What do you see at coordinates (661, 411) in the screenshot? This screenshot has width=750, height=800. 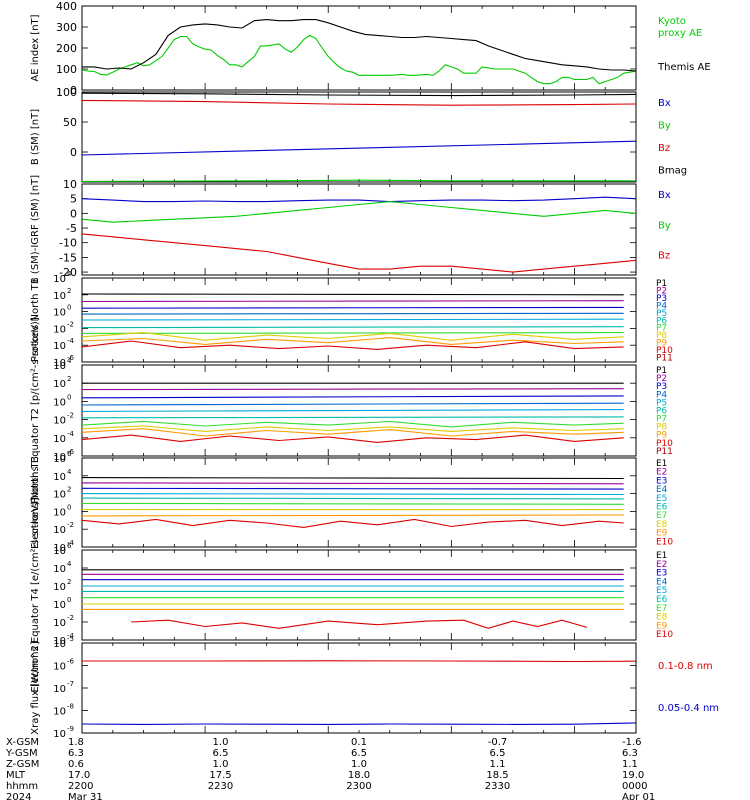 I see `legend-entry: P6` at bounding box center [661, 411].